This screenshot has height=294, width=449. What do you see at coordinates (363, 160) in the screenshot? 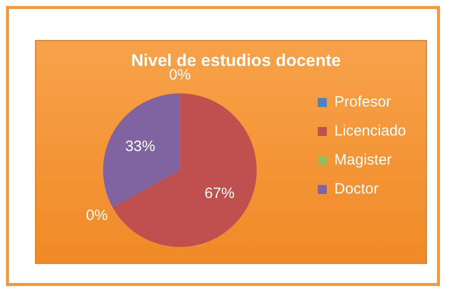
I see `legend-label: Magister` at bounding box center [363, 160].